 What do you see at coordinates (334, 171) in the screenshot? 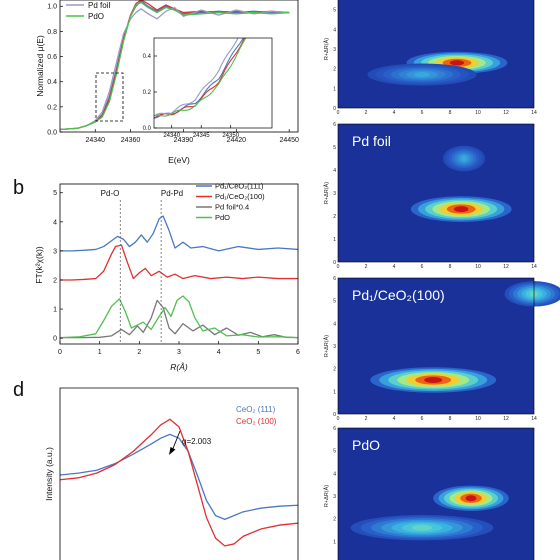
I see `wavelet-ytick-1-4: 4` at bounding box center [334, 171].